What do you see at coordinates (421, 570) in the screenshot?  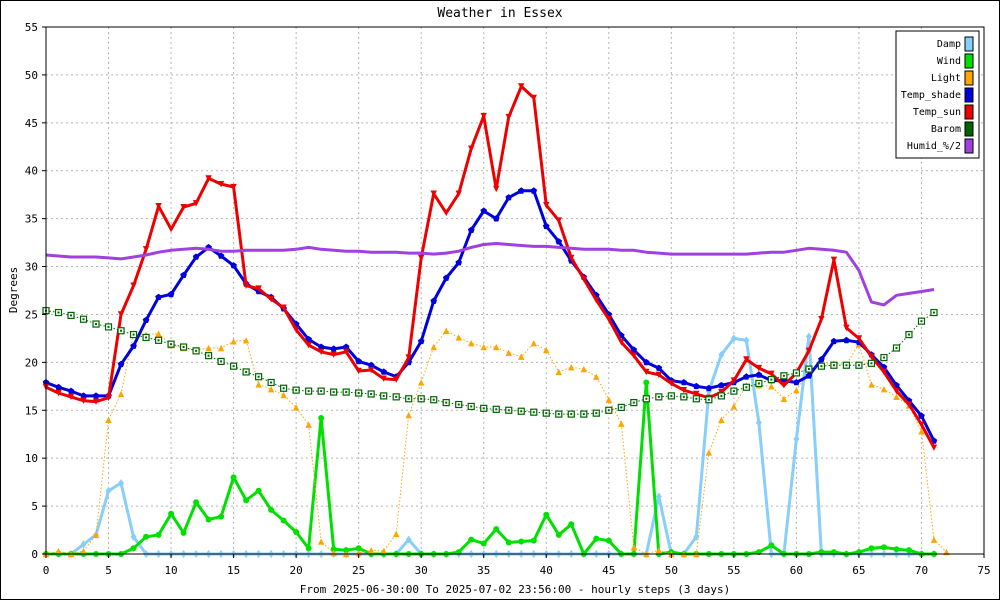 I see `x-tick-label: 30` at bounding box center [421, 570].